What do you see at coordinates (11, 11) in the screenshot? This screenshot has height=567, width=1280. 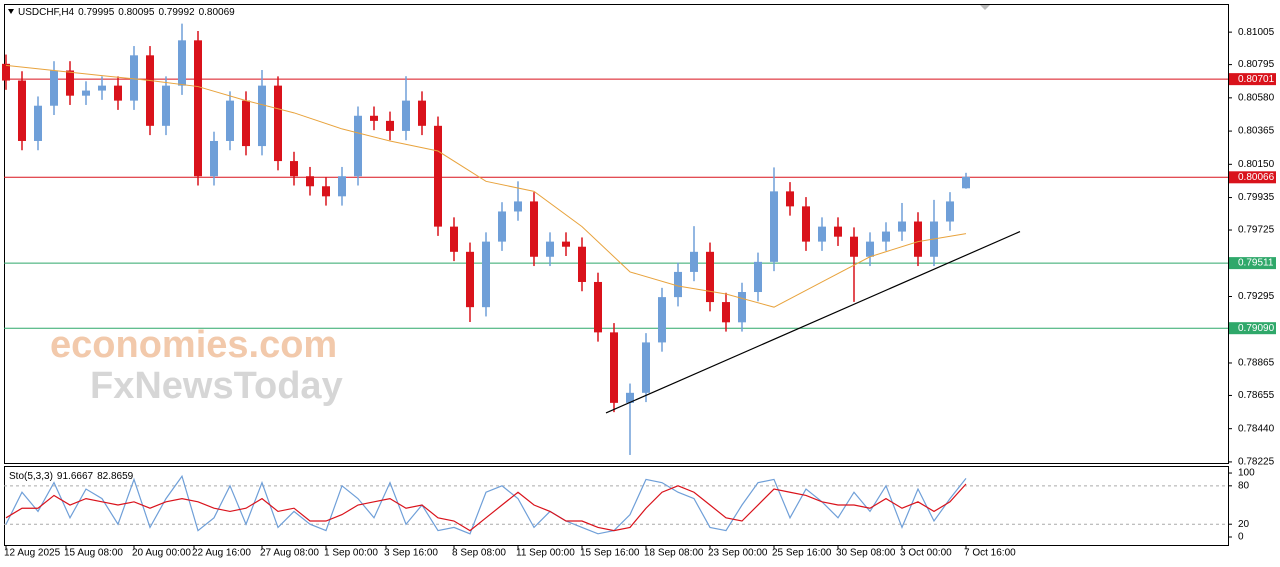 I see `menu-arrow` at bounding box center [11, 11].